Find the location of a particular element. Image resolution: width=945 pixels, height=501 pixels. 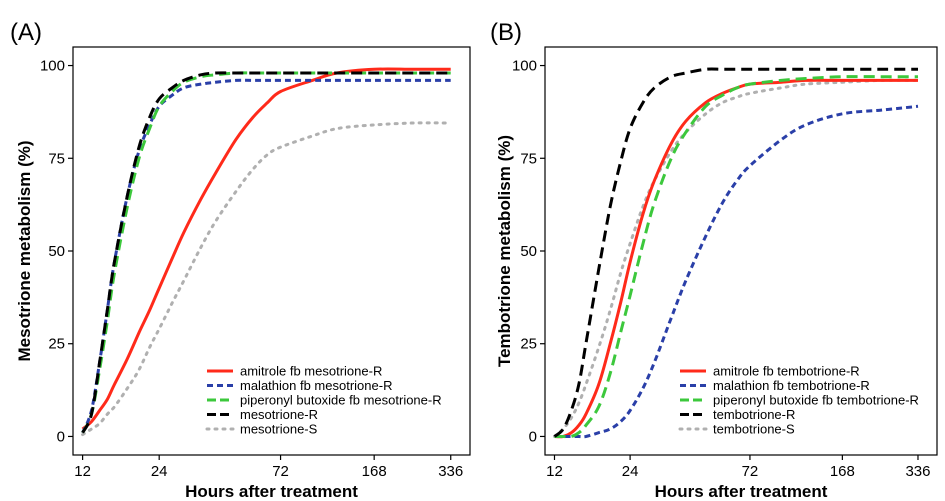

panel-label: (A) is located at coordinates (26, 32).